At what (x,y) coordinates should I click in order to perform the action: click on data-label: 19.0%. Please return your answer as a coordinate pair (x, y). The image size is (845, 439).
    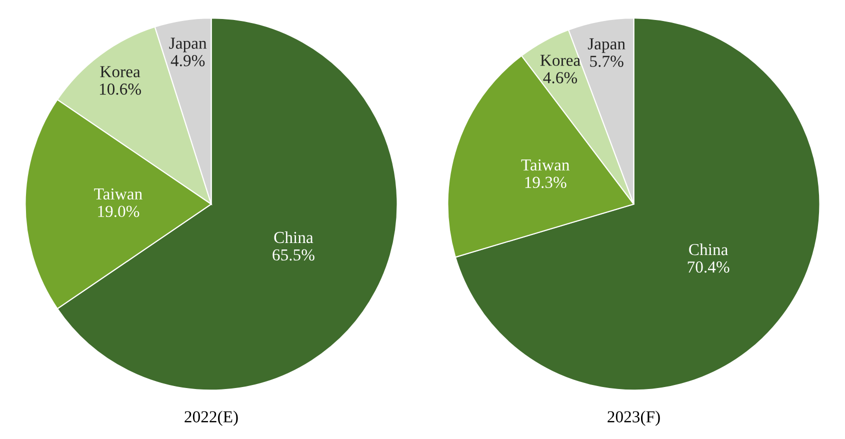
    Looking at the image, I should click on (119, 212).